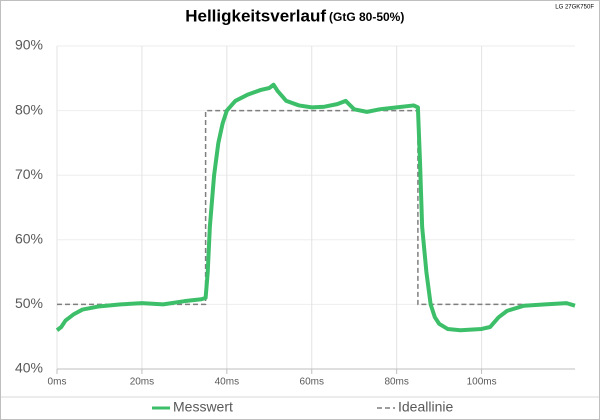 Image resolution: width=600 pixels, height=420 pixels. I want to click on x-tick-label: 40ms, so click(227, 382).